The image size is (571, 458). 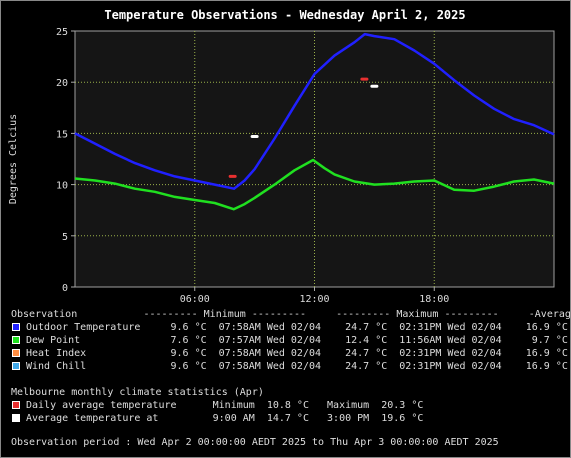 What do you see at coordinates (65, 237) in the screenshot?
I see `y-tick-label: 5` at bounding box center [65, 237].